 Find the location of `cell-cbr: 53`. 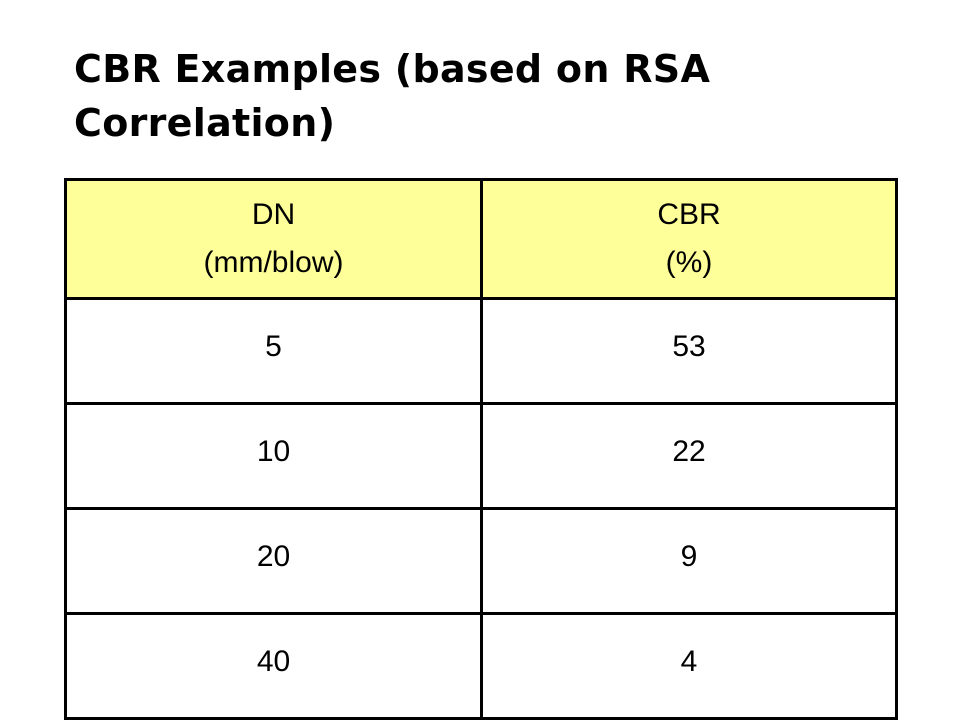

cell-cbr: 53 is located at coordinates (689, 351).